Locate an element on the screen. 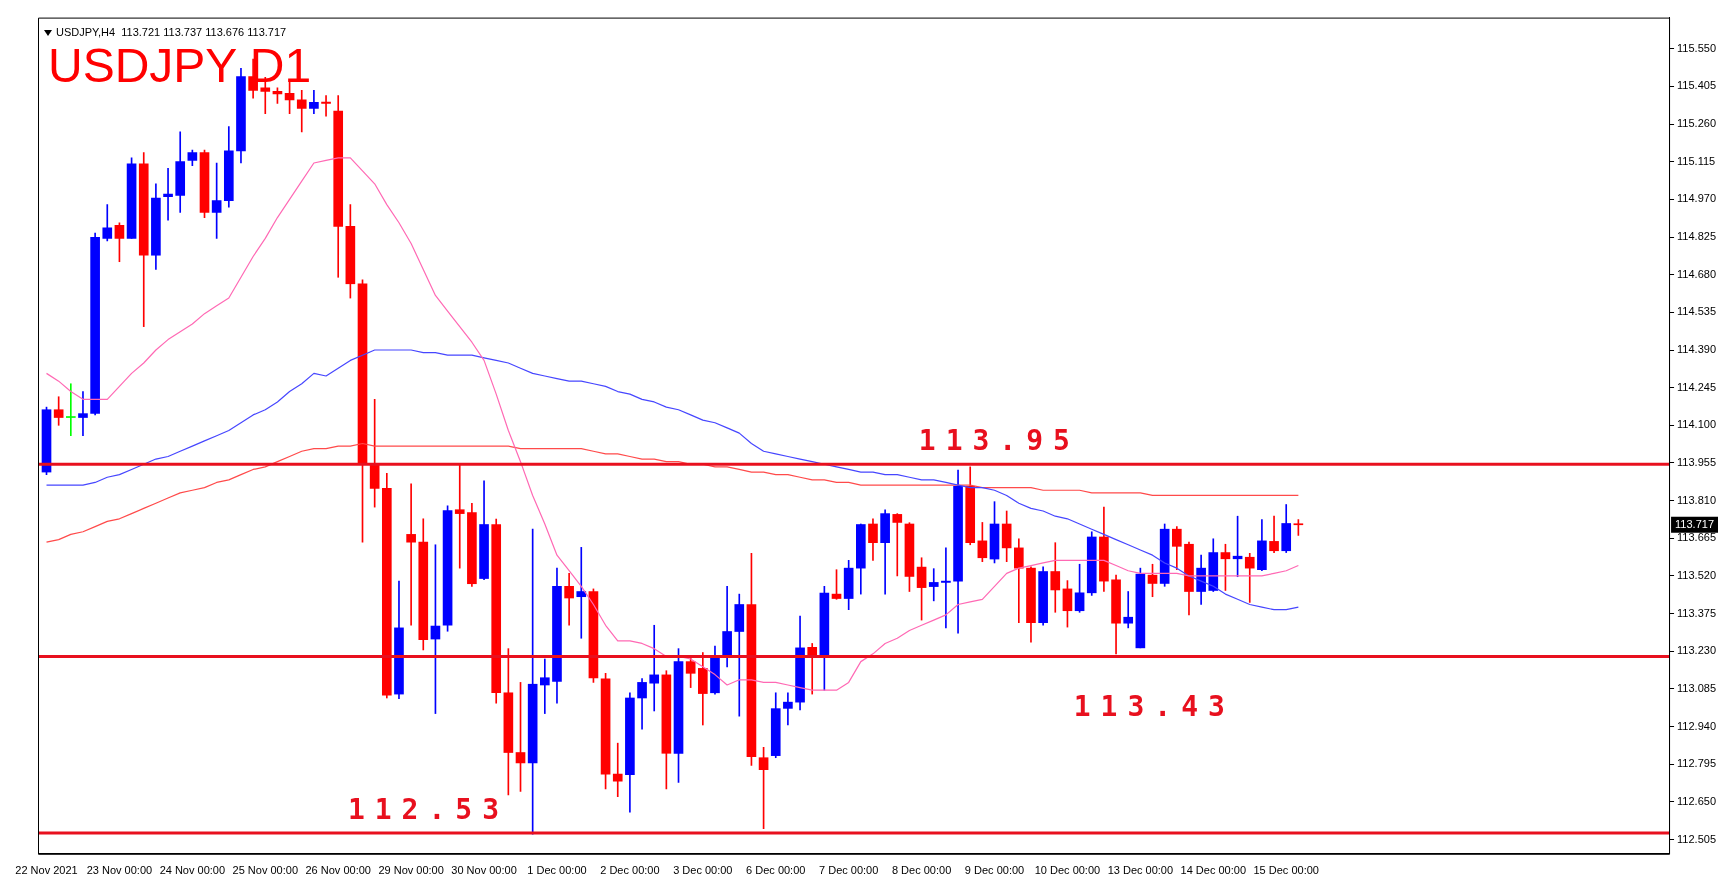 Image resolution: width=1731 pixels, height=893 pixels. x-tick-label: 2 Dec 00:00 is located at coordinates (630, 870).